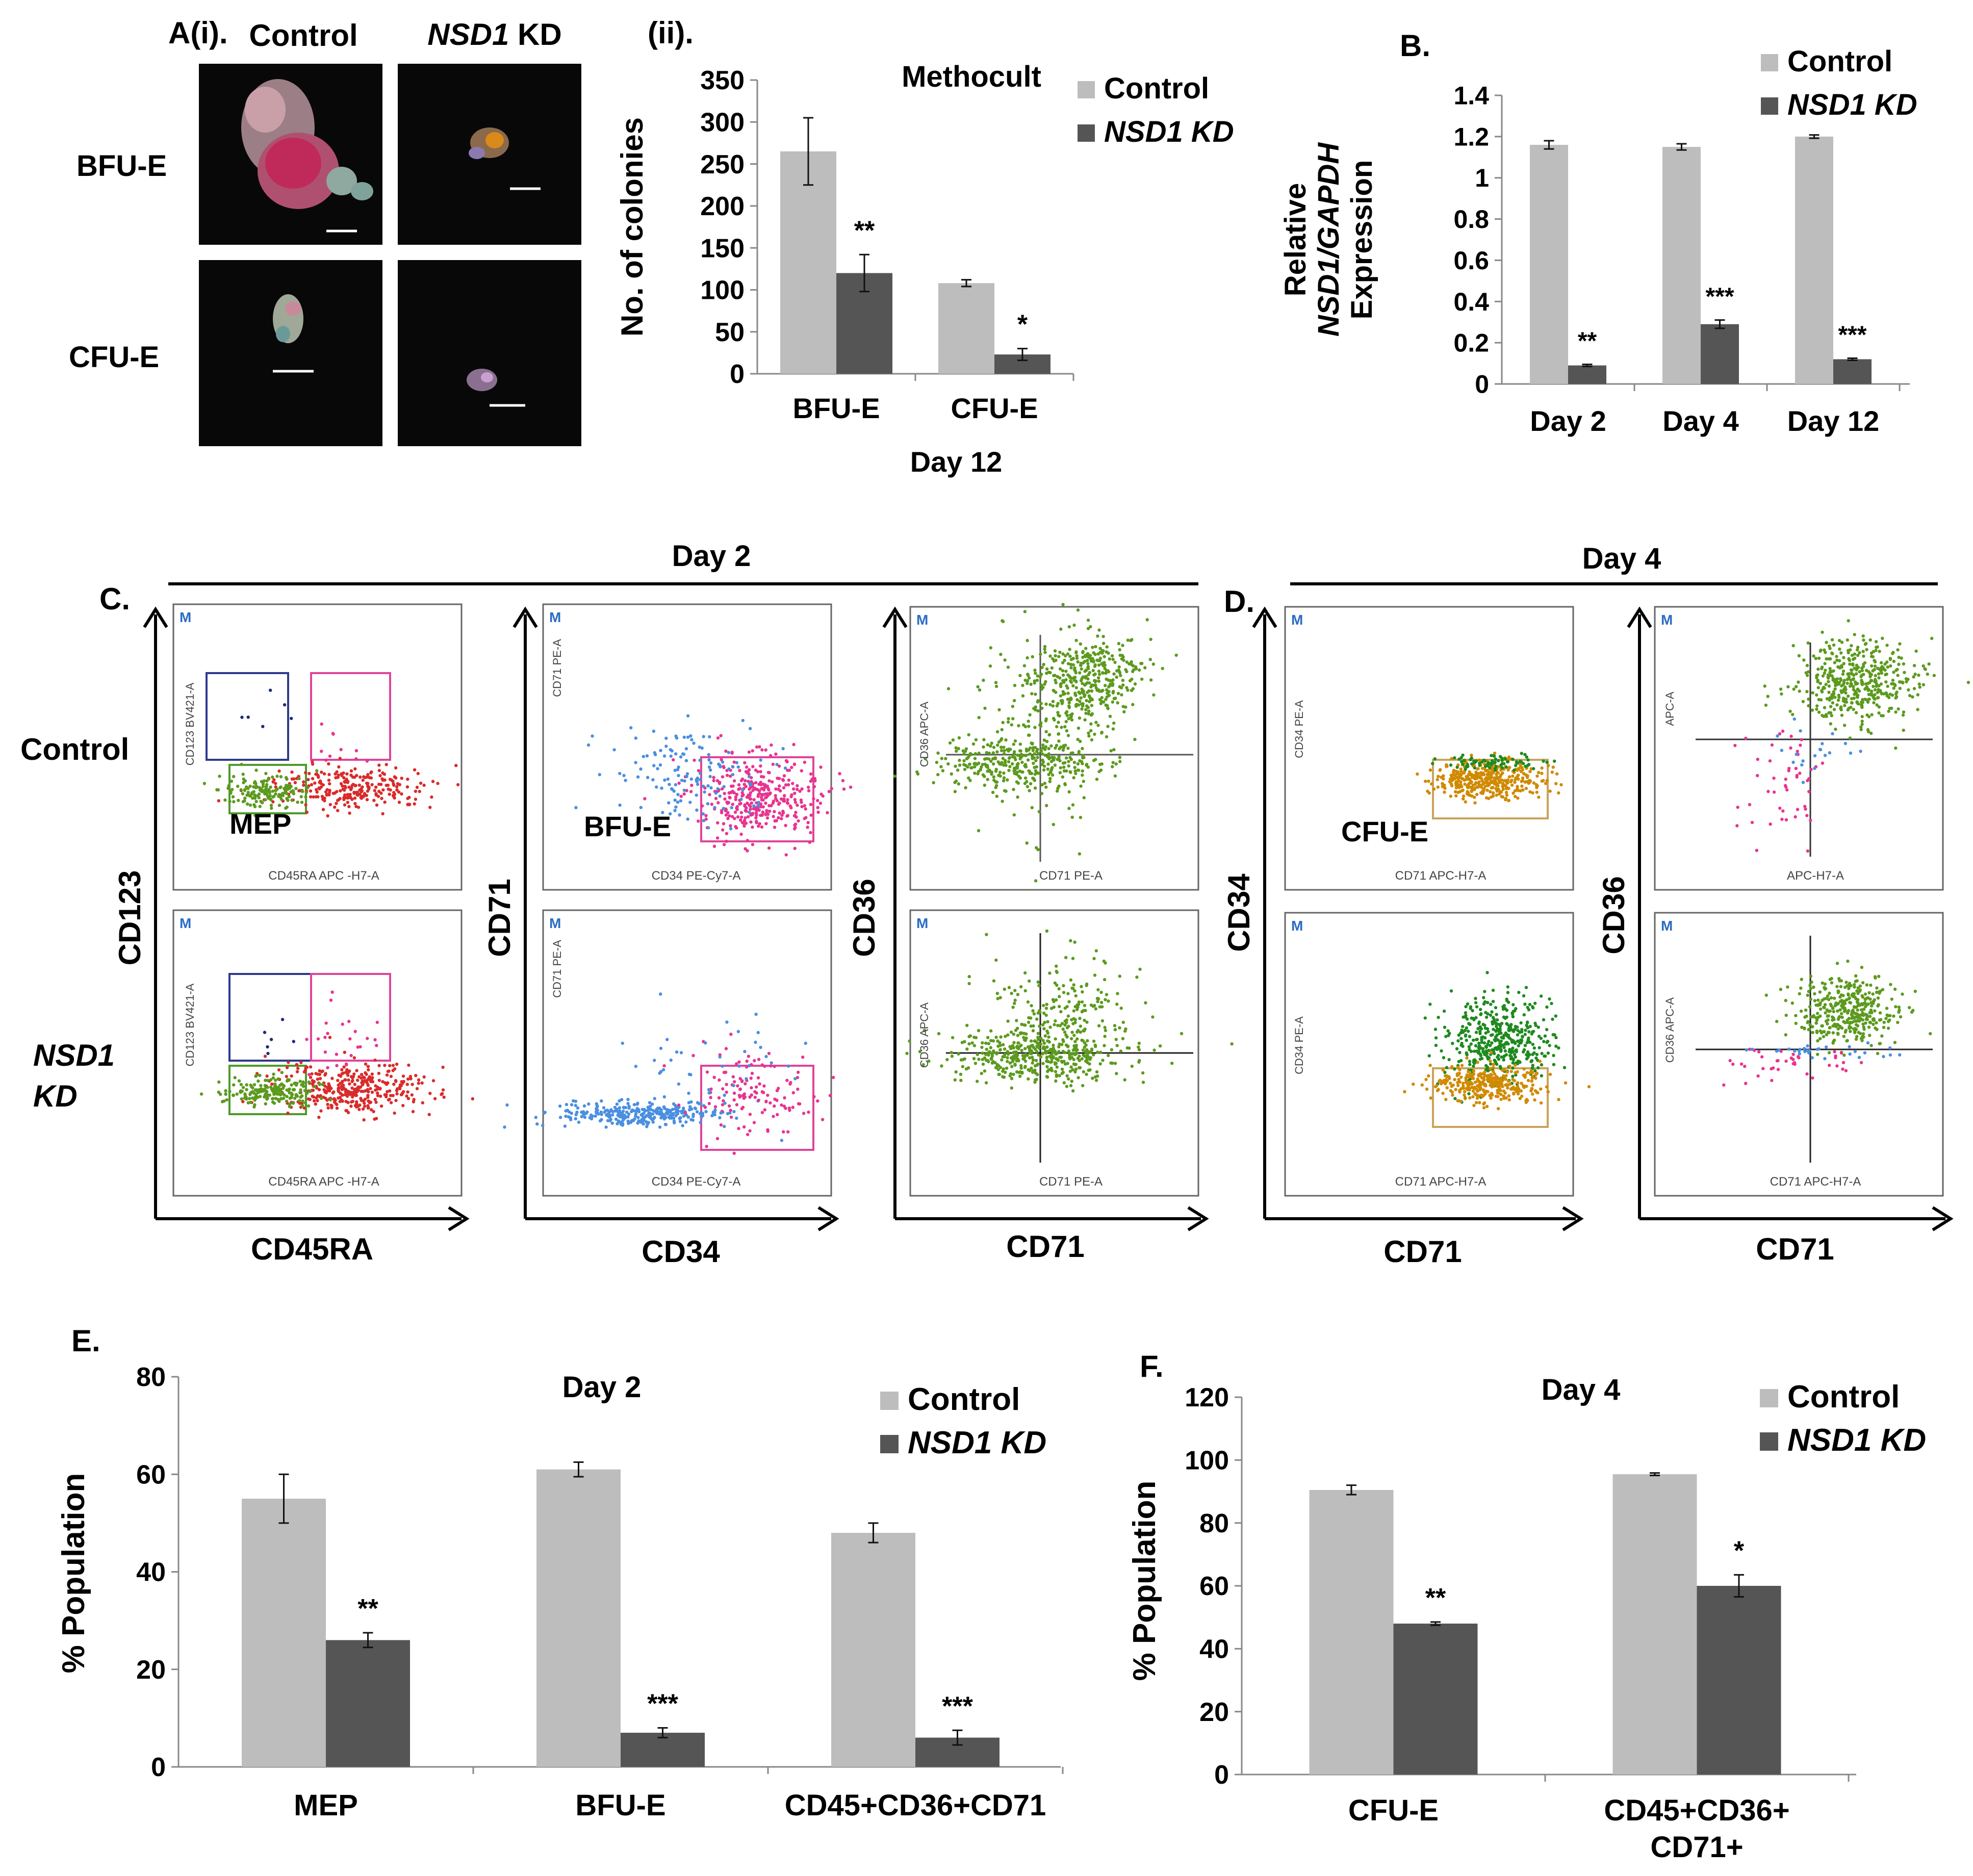 The height and width of the screenshot is (1876, 1973). What do you see at coordinates (85, 1341) in the screenshot?
I see `panel-label: E.` at bounding box center [85, 1341].